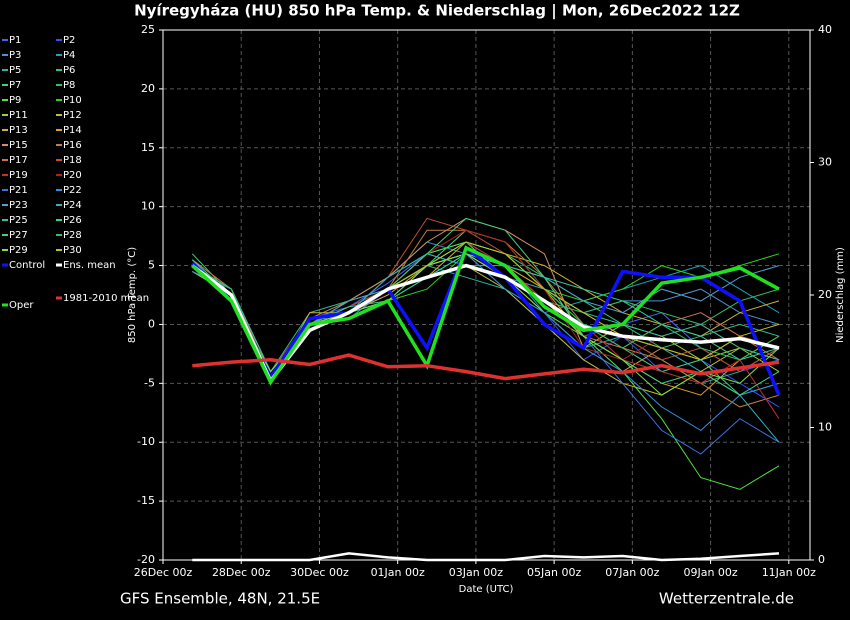 The image size is (850, 620). What do you see at coordinates (486, 557) in the screenshot?
I see `precip-line` at bounding box center [486, 557].